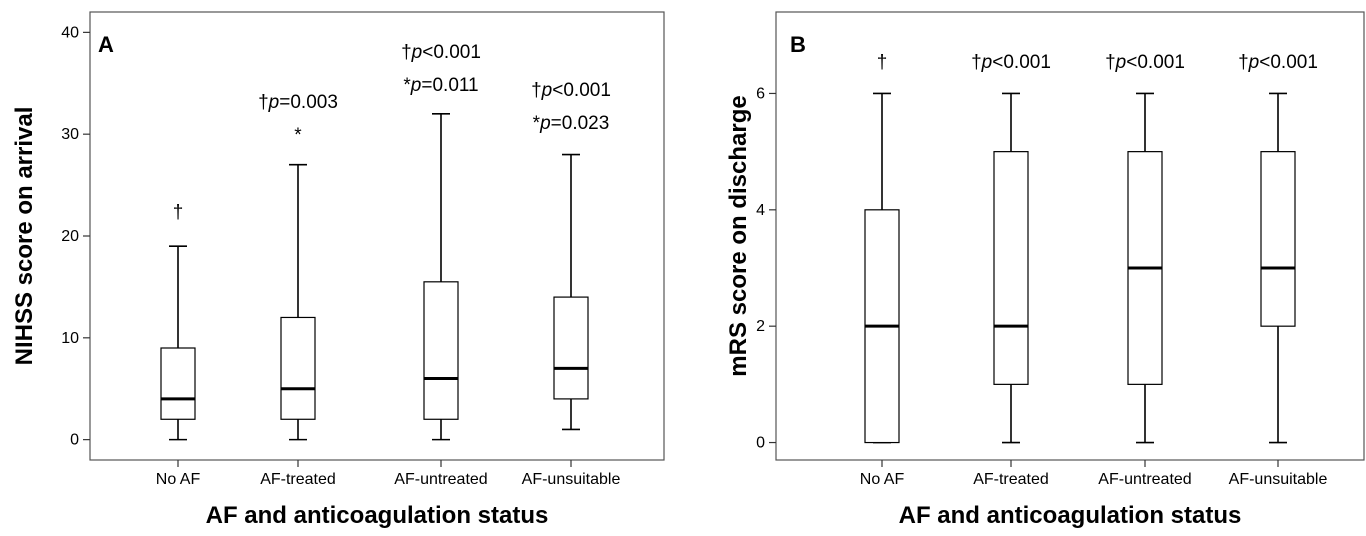  What do you see at coordinates (571, 123) in the screenshot?
I see `significance-annotation: *p=0.023` at bounding box center [571, 123].